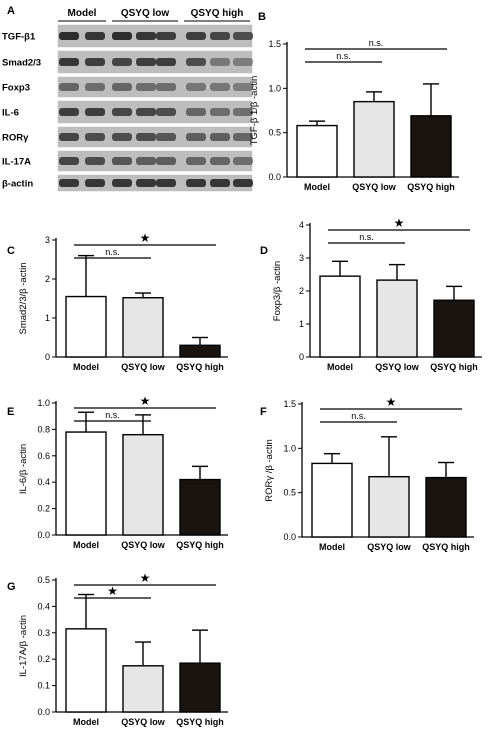 Image resolution: width=500 pixels, height=734 pixels. Describe the element at coordinates (301, 225) in the screenshot. I see `y-tick-label: 4` at that location.